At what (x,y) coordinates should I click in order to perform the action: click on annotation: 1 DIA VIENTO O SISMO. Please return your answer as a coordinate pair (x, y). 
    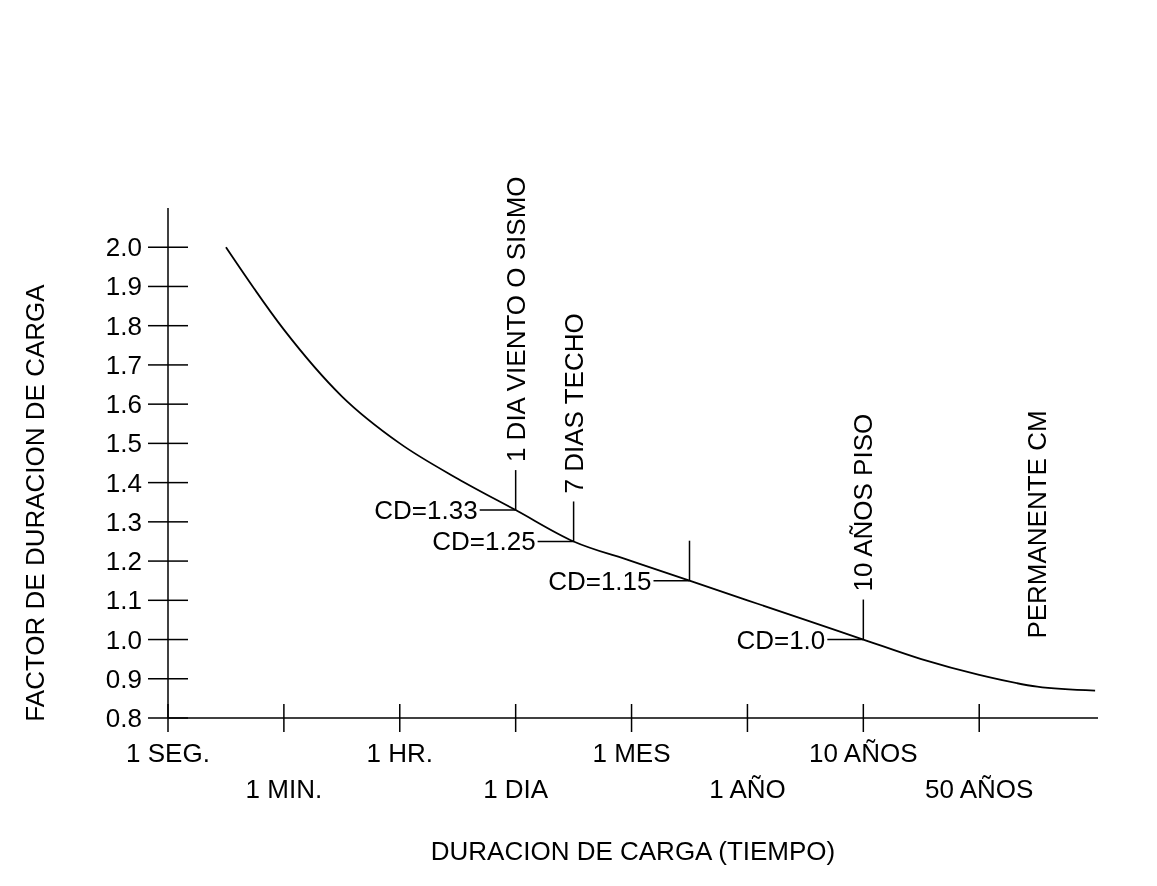
    Looking at the image, I should click on (515, 319).